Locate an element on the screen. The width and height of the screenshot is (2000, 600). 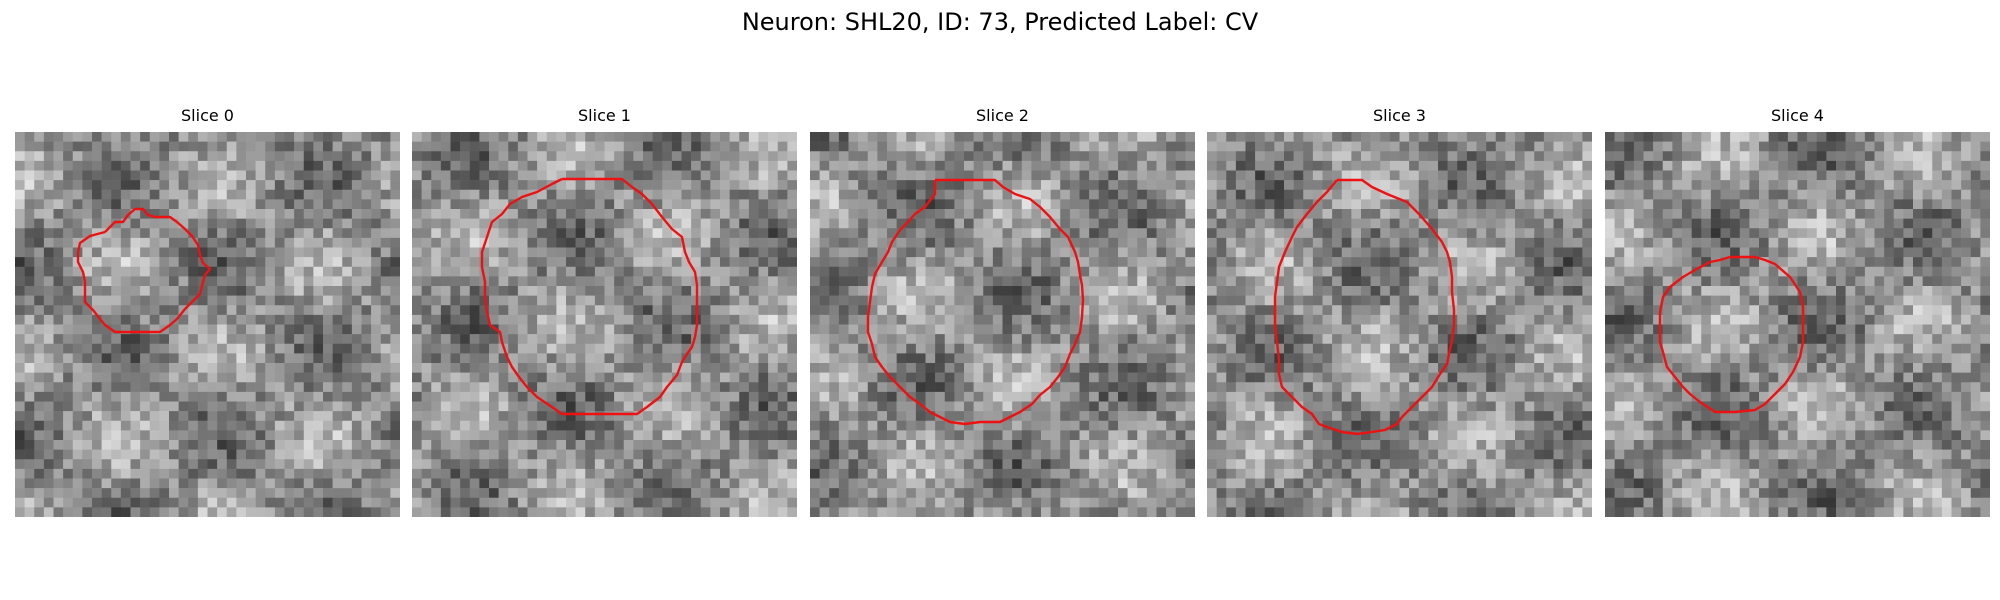
slice-title: Slice 0 is located at coordinates (207, 115).